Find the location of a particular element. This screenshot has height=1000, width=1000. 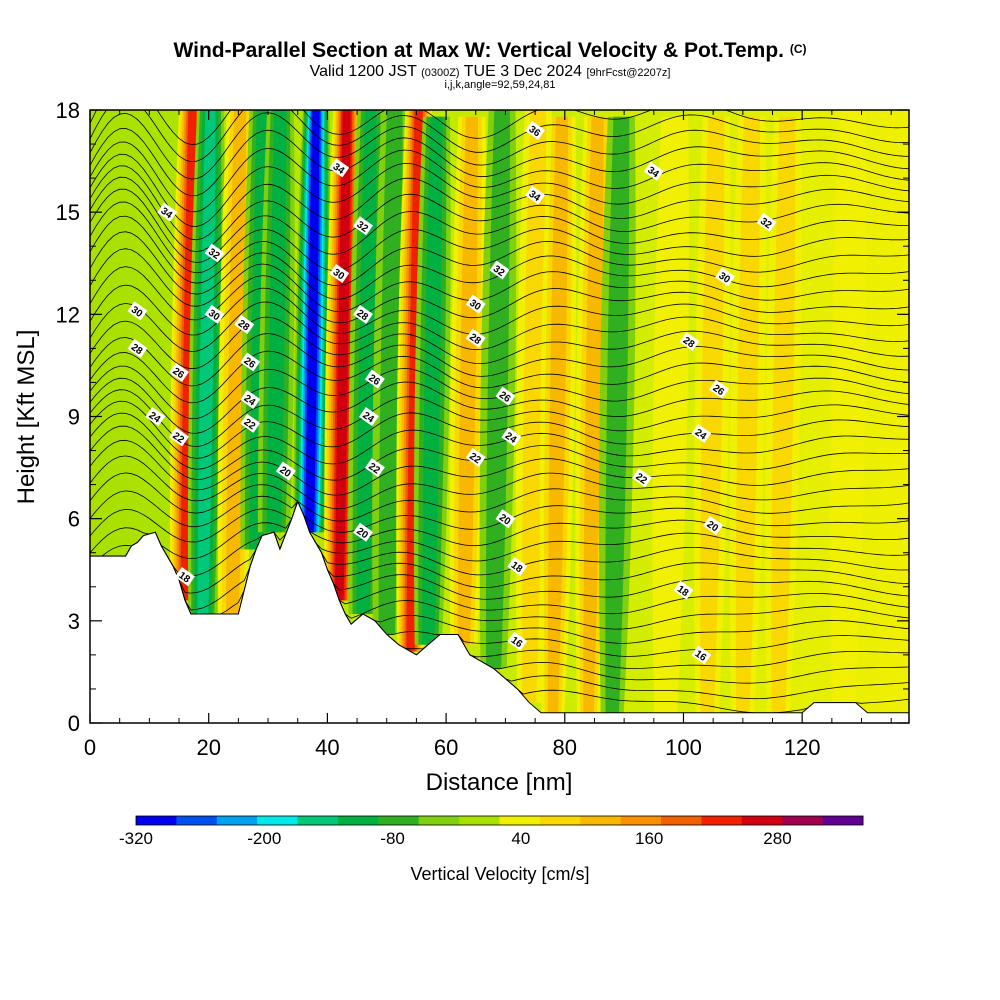

y-tick-label: 12 is located at coordinates (68, 314).